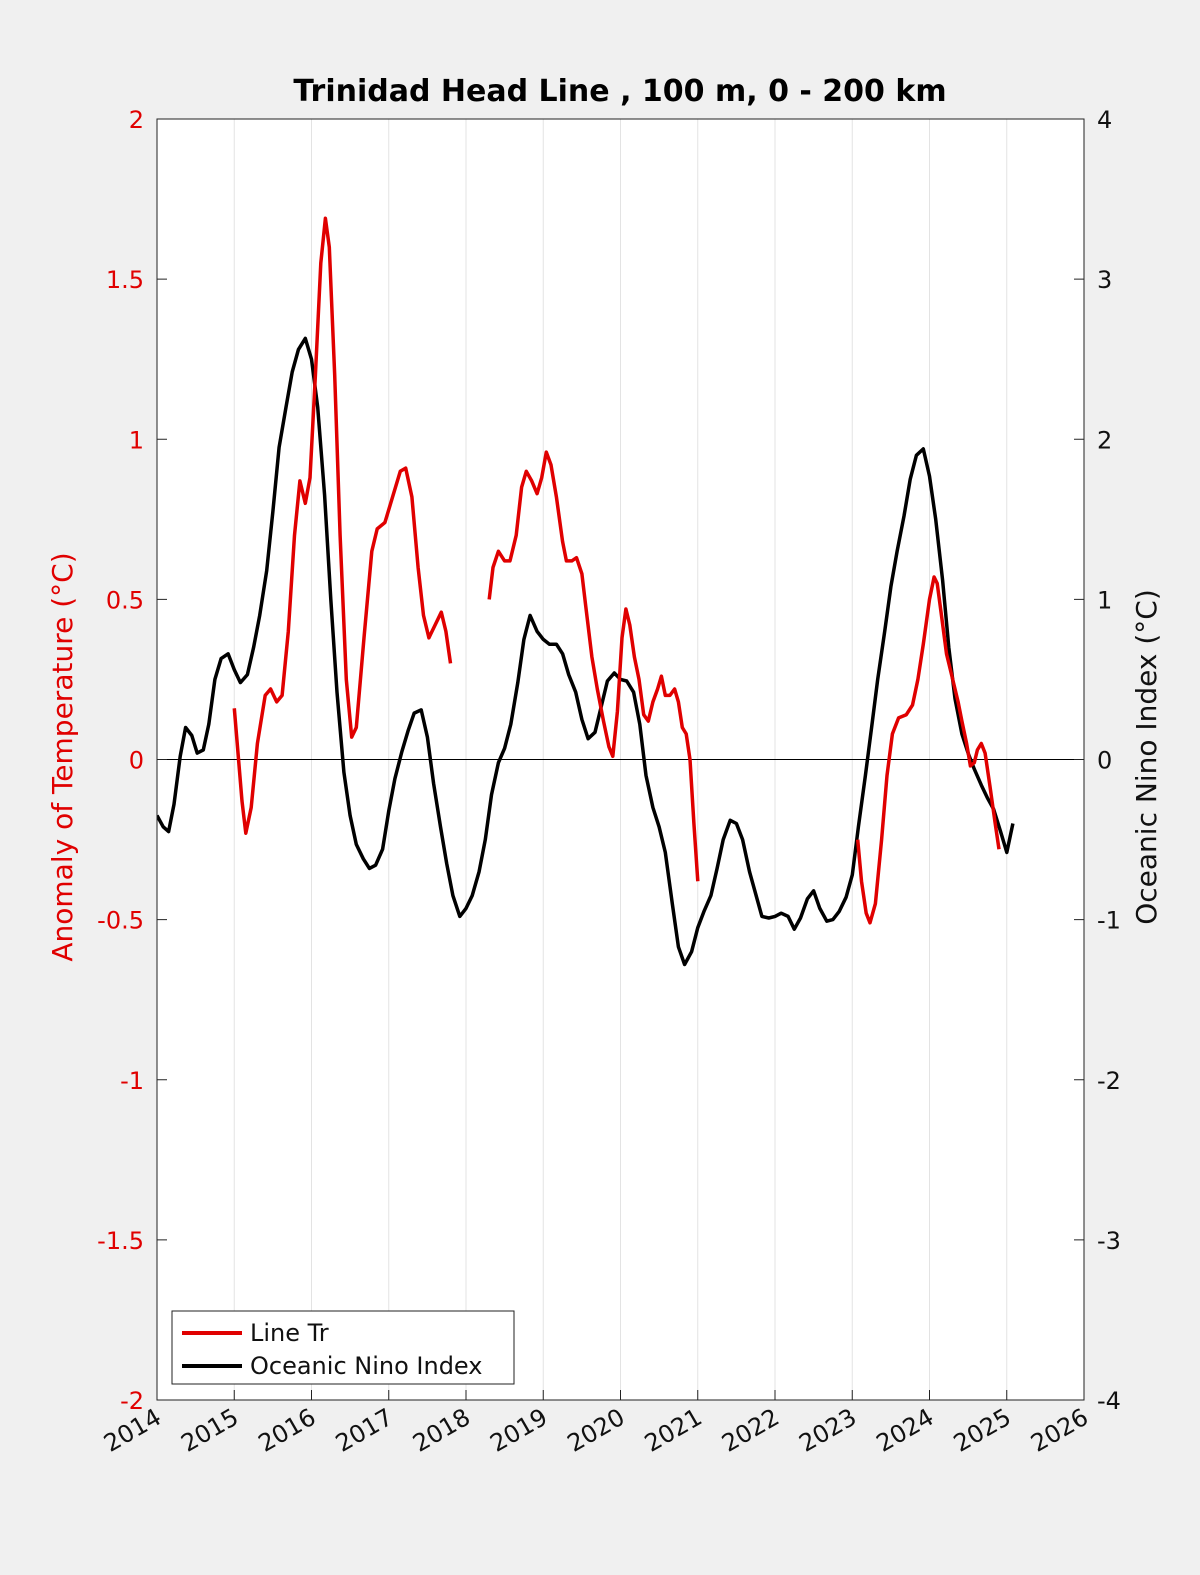  Describe the element at coordinates (366, 1366) in the screenshot. I see `legend-oni-label: Oceanic Nino Index` at that location.